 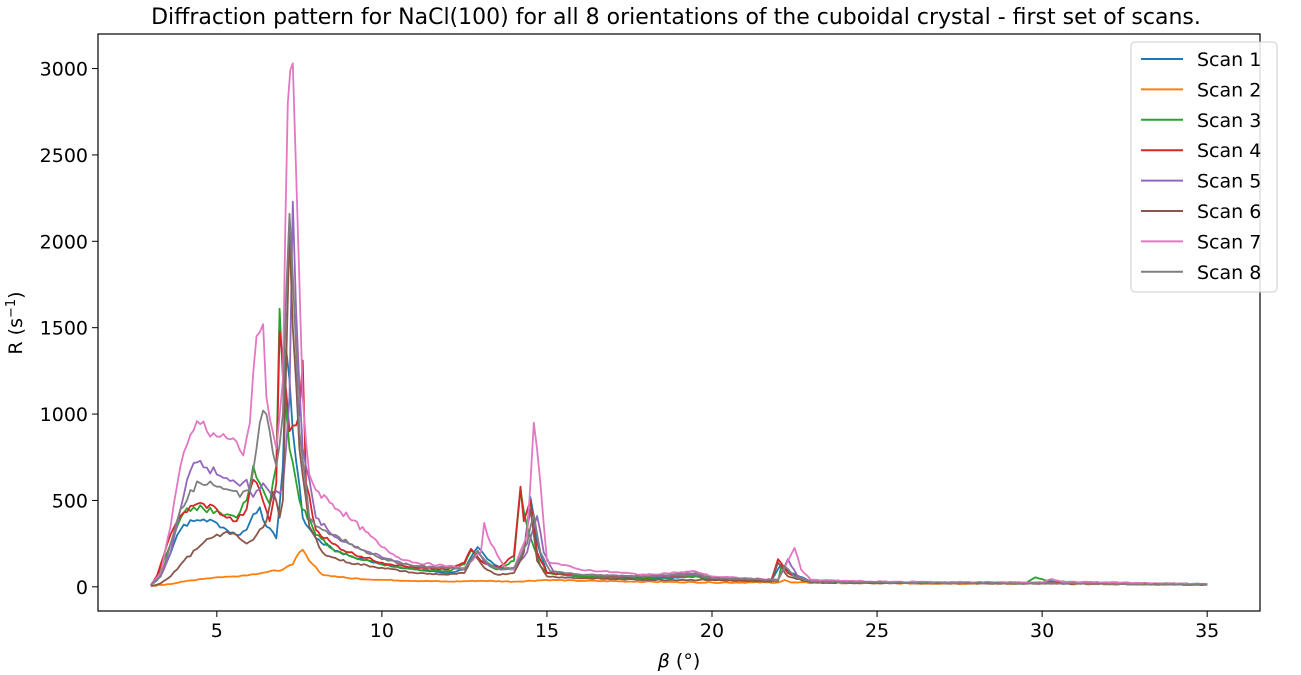 What do you see at coordinates (877, 631) in the screenshot?
I see `x-tick-label: 25` at bounding box center [877, 631].